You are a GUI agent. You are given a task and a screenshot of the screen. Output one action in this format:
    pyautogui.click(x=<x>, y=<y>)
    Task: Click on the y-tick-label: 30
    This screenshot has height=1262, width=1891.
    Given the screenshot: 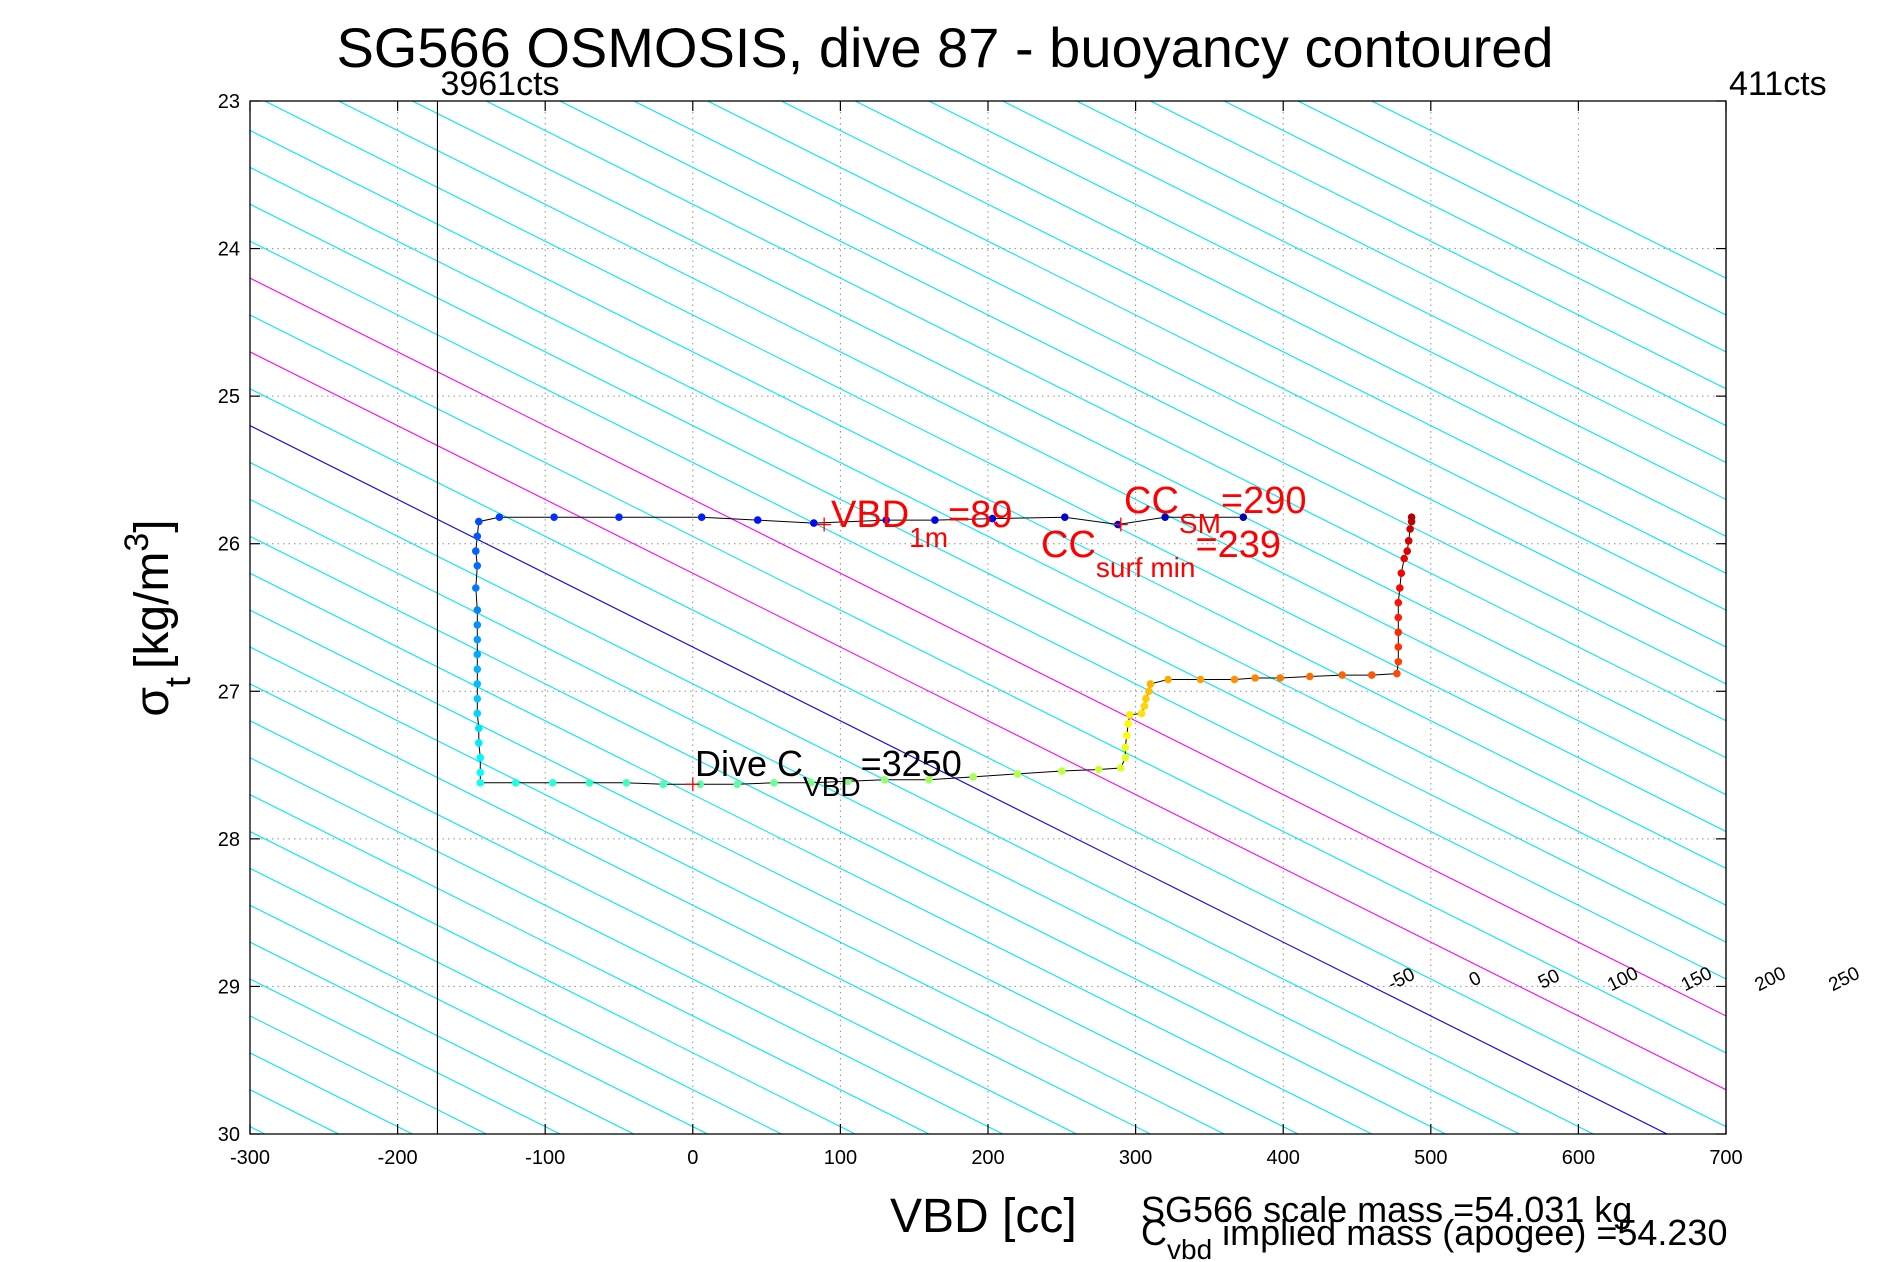 What is the action you would take?
    pyautogui.click(x=229, y=1135)
    